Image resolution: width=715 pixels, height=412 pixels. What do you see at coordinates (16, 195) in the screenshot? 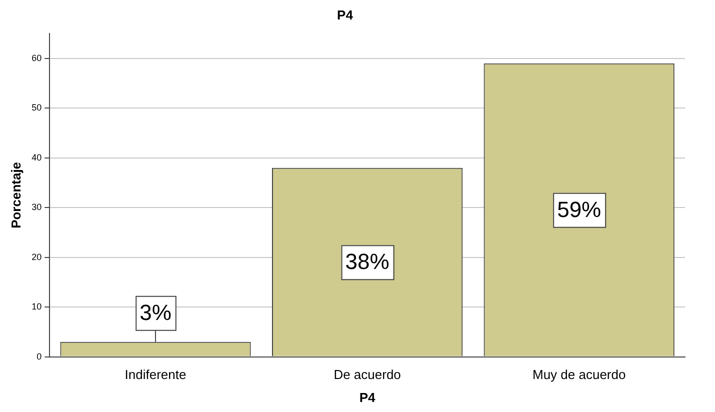
I see `y-axis-title: Porcentaje` at bounding box center [16, 195].